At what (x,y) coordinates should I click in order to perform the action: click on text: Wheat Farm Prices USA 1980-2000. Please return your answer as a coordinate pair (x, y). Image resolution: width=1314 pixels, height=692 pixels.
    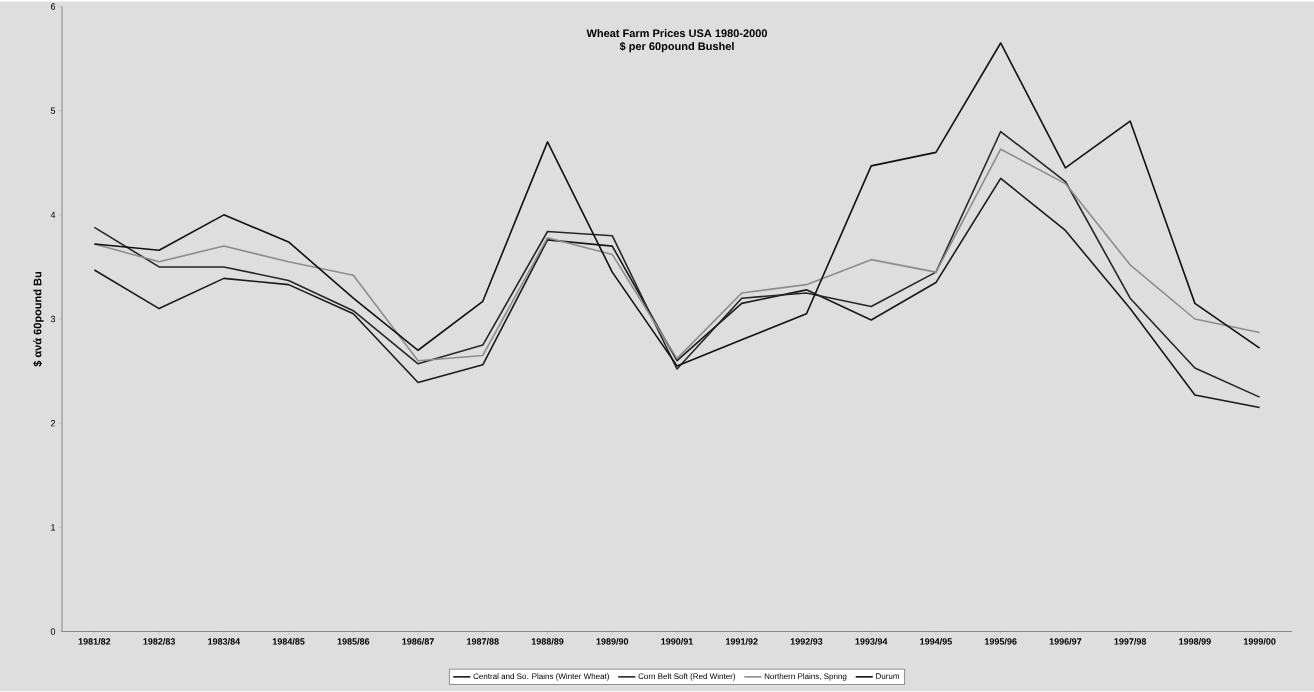
    Looking at the image, I should click on (676, 33).